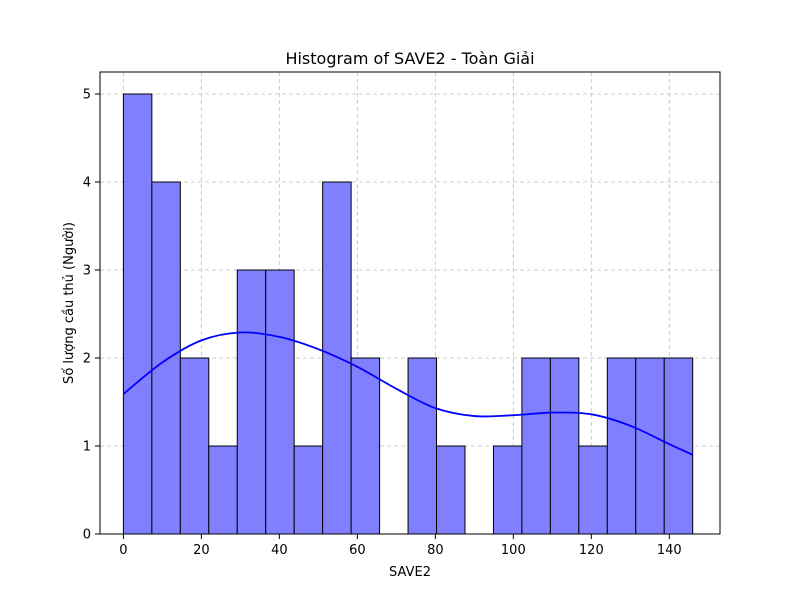 This screenshot has height=600, width=800. I want to click on x-tick-label-3: 60, so click(357, 550).